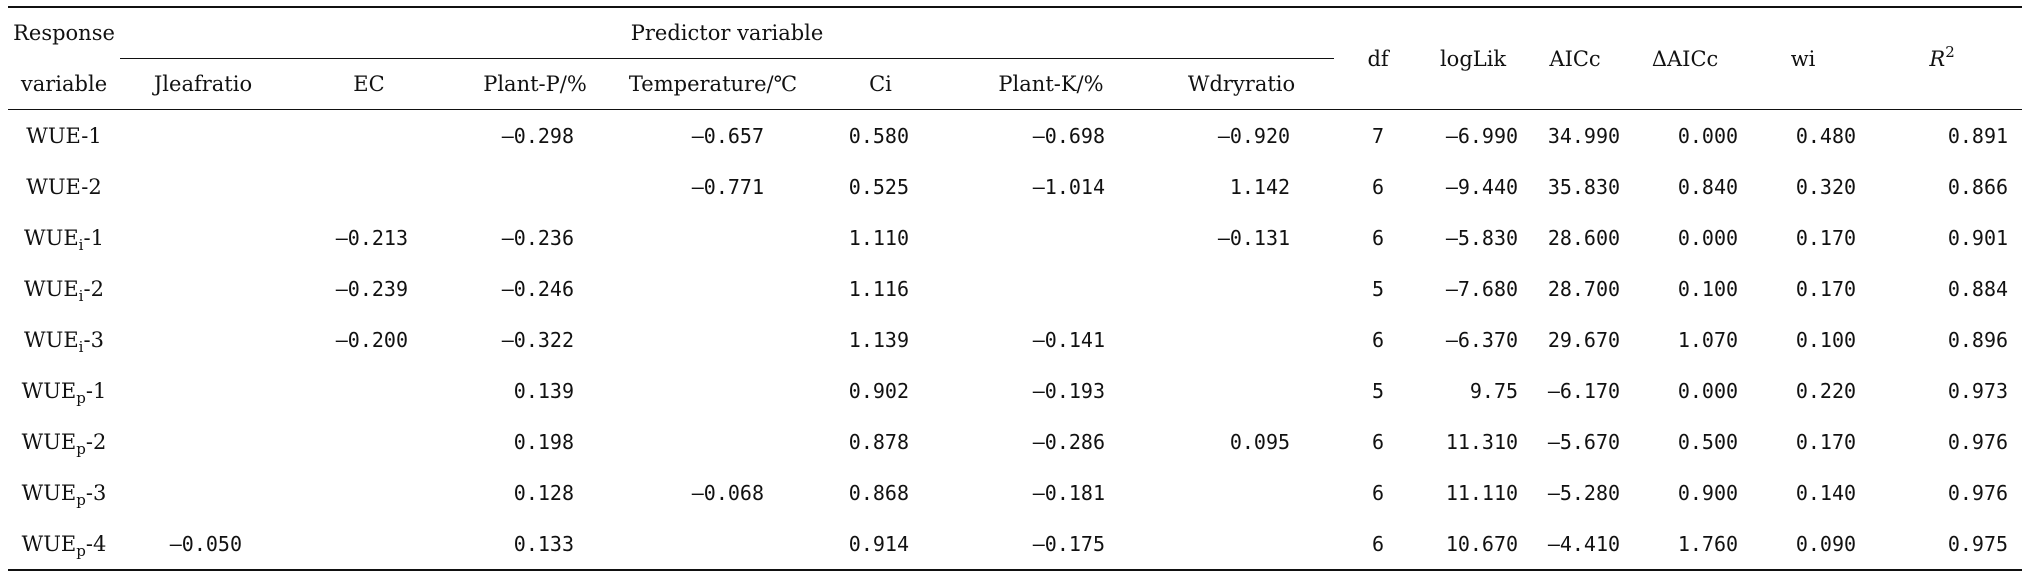  What do you see at coordinates (203, 84) in the screenshot?
I see `col-header-jleafratio: Jleafratio` at bounding box center [203, 84].